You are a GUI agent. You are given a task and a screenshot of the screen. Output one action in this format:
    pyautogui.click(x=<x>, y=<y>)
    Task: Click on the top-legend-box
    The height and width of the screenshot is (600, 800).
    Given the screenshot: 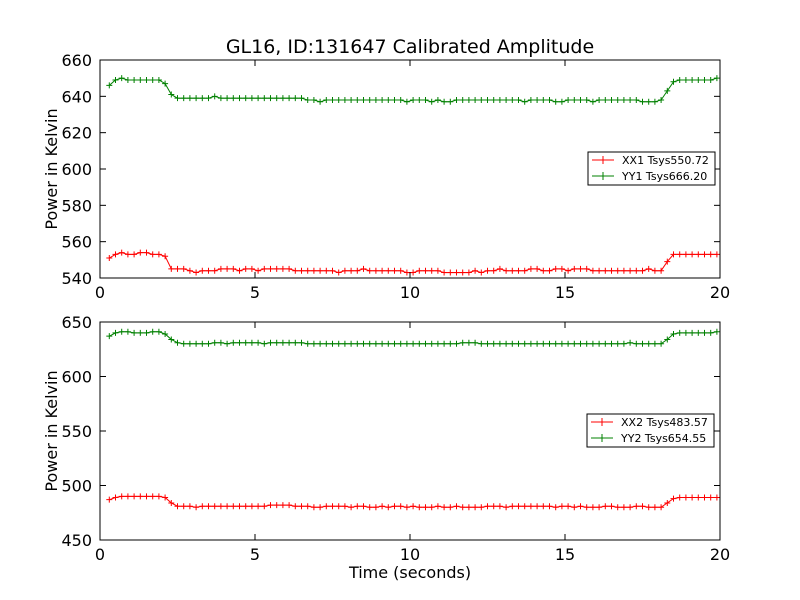 What is the action you would take?
    pyautogui.click(x=651, y=168)
    